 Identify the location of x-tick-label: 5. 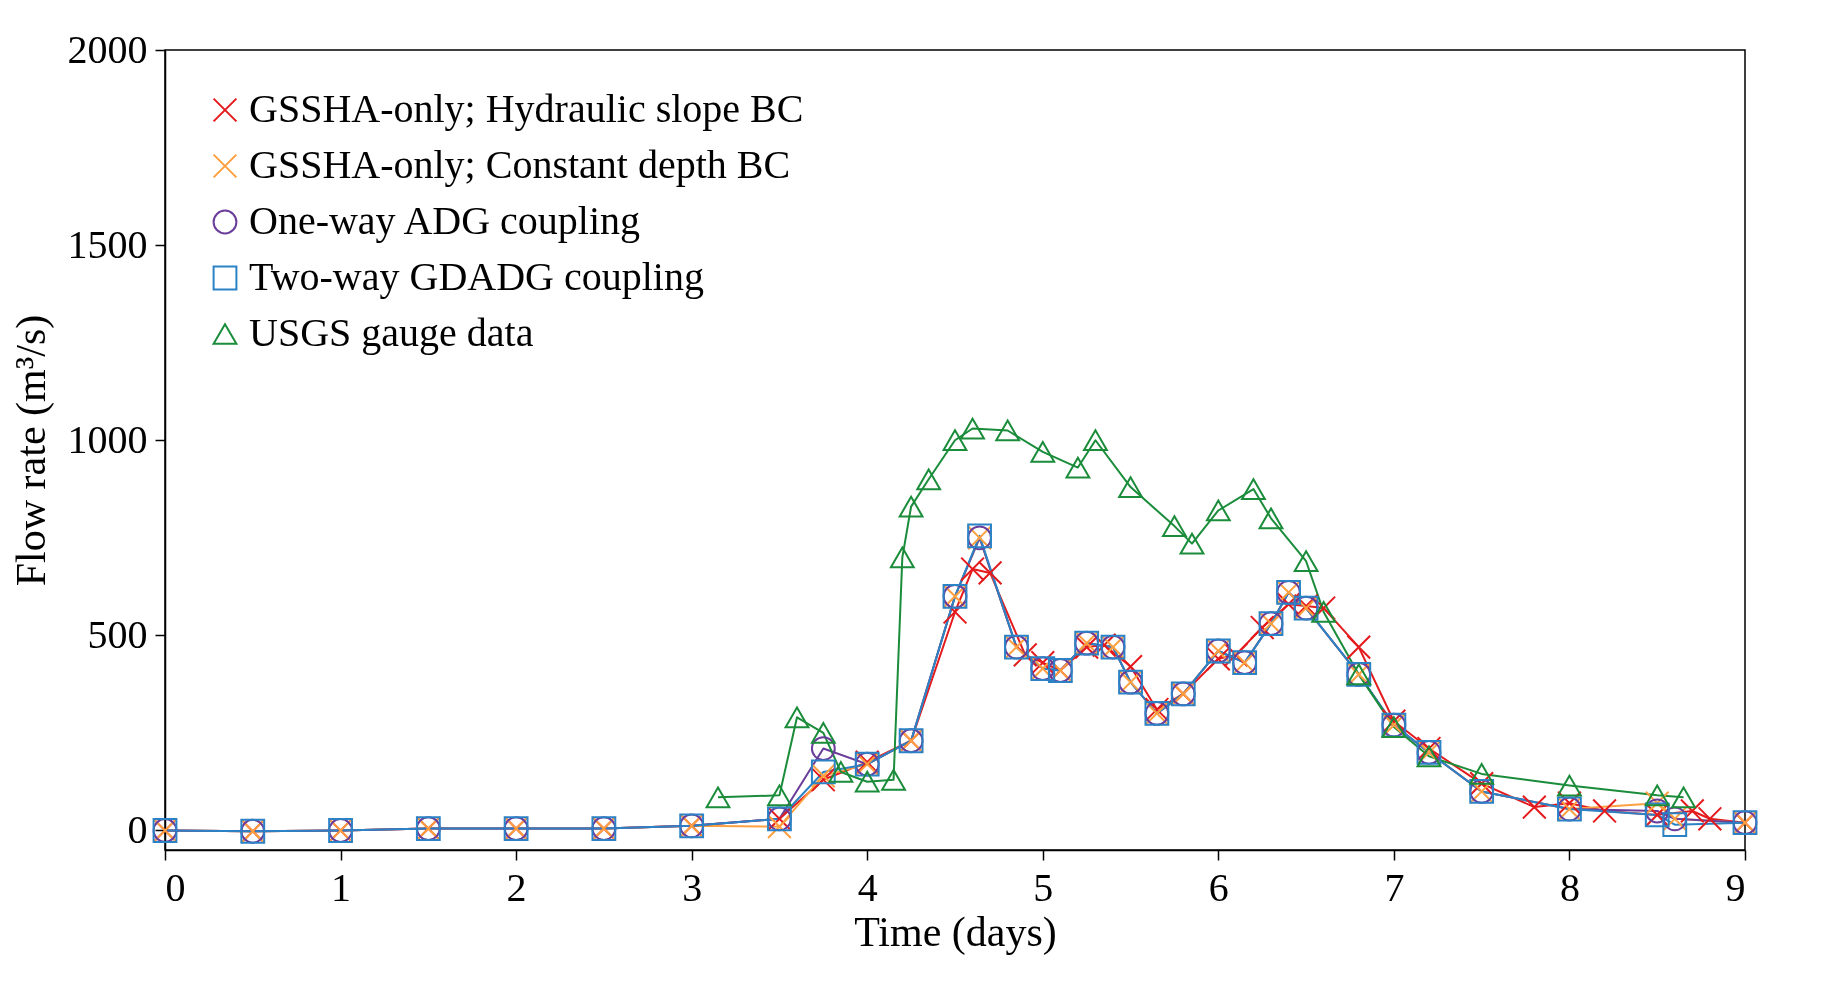
(1043, 887).